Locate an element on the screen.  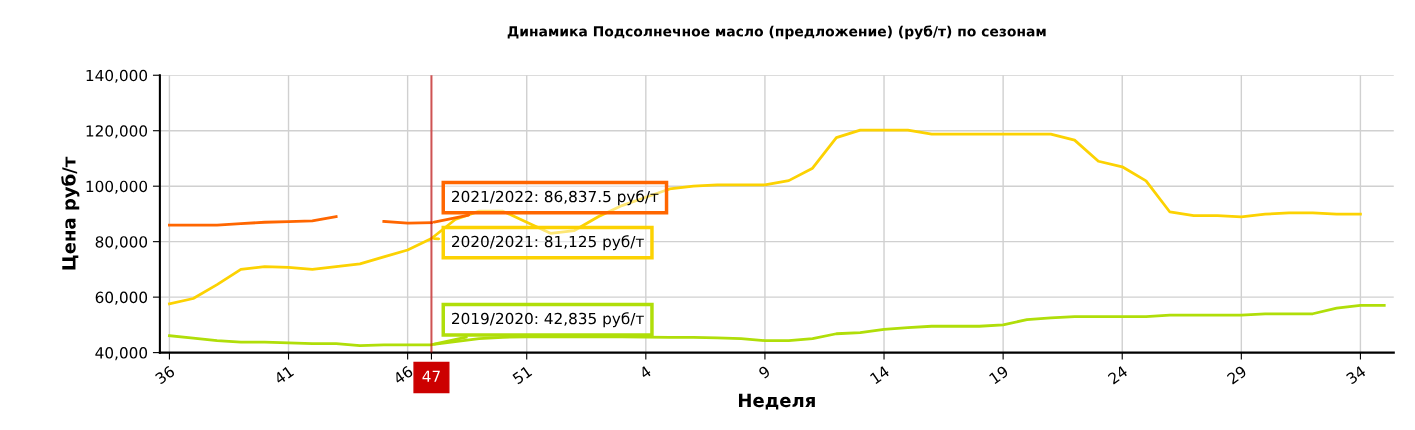
x-tick-label: 9 is located at coordinates (764, 372).